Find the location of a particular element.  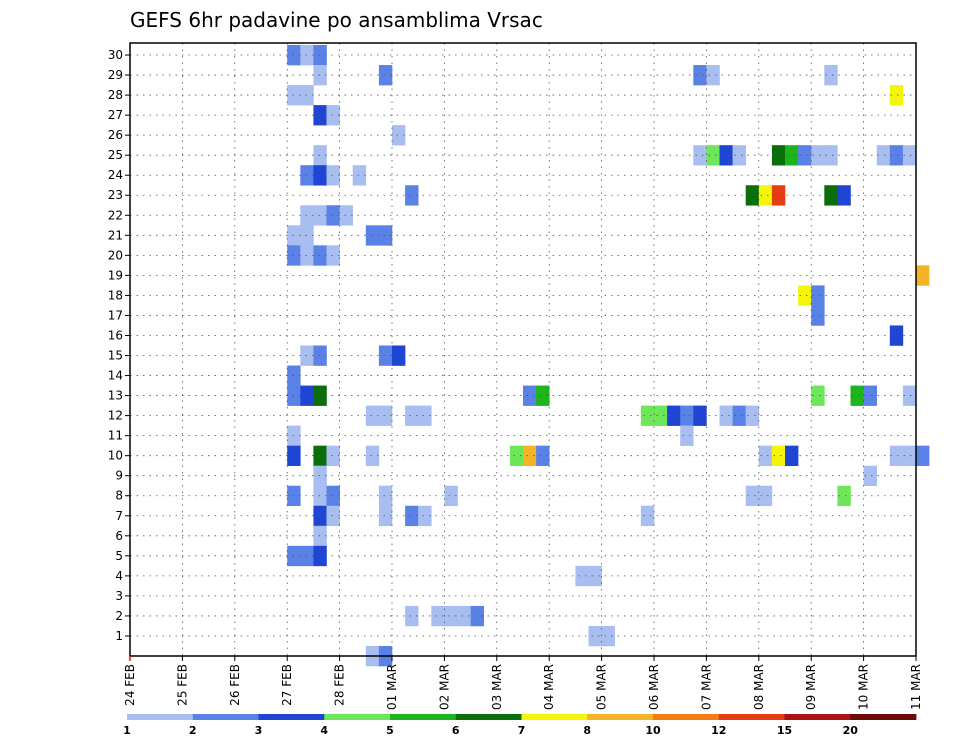

y-tick-label: 27 is located at coordinates (115, 115).